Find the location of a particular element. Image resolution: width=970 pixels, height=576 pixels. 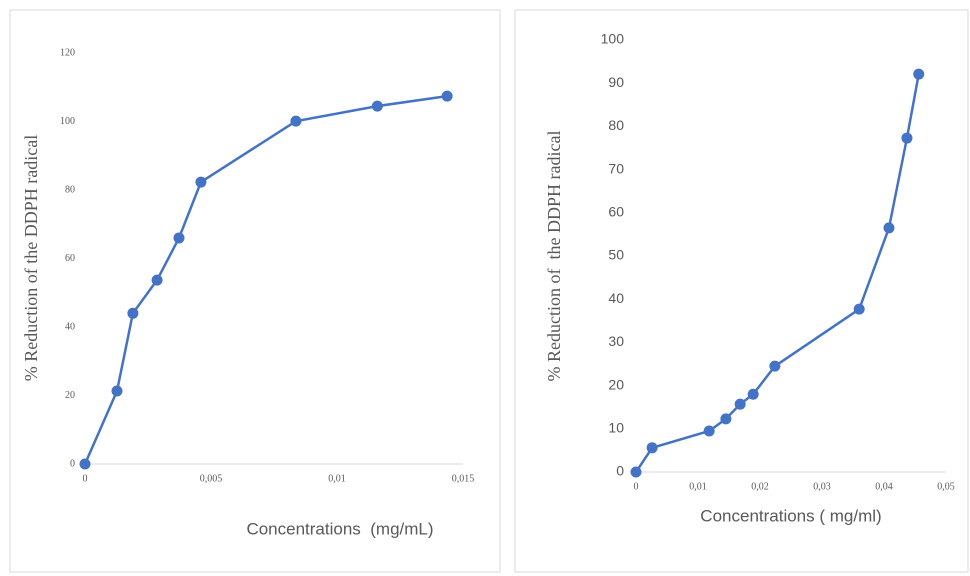

x-tick-label: 0,02 is located at coordinates (760, 486).